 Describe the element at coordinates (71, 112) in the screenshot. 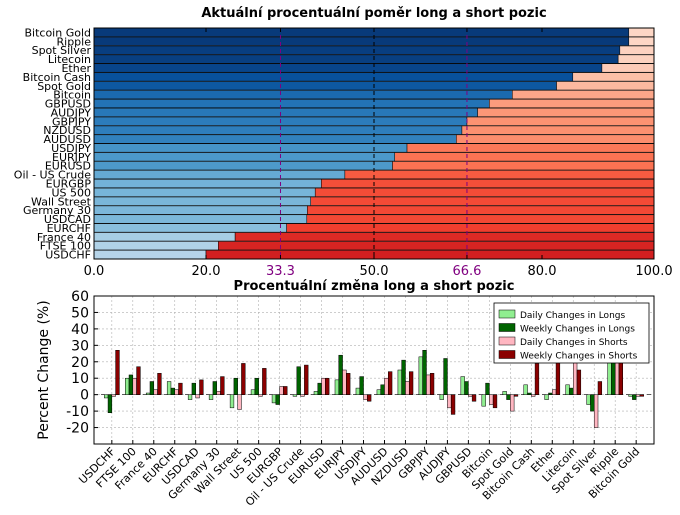

I see `category-label: AUDJPY` at that location.